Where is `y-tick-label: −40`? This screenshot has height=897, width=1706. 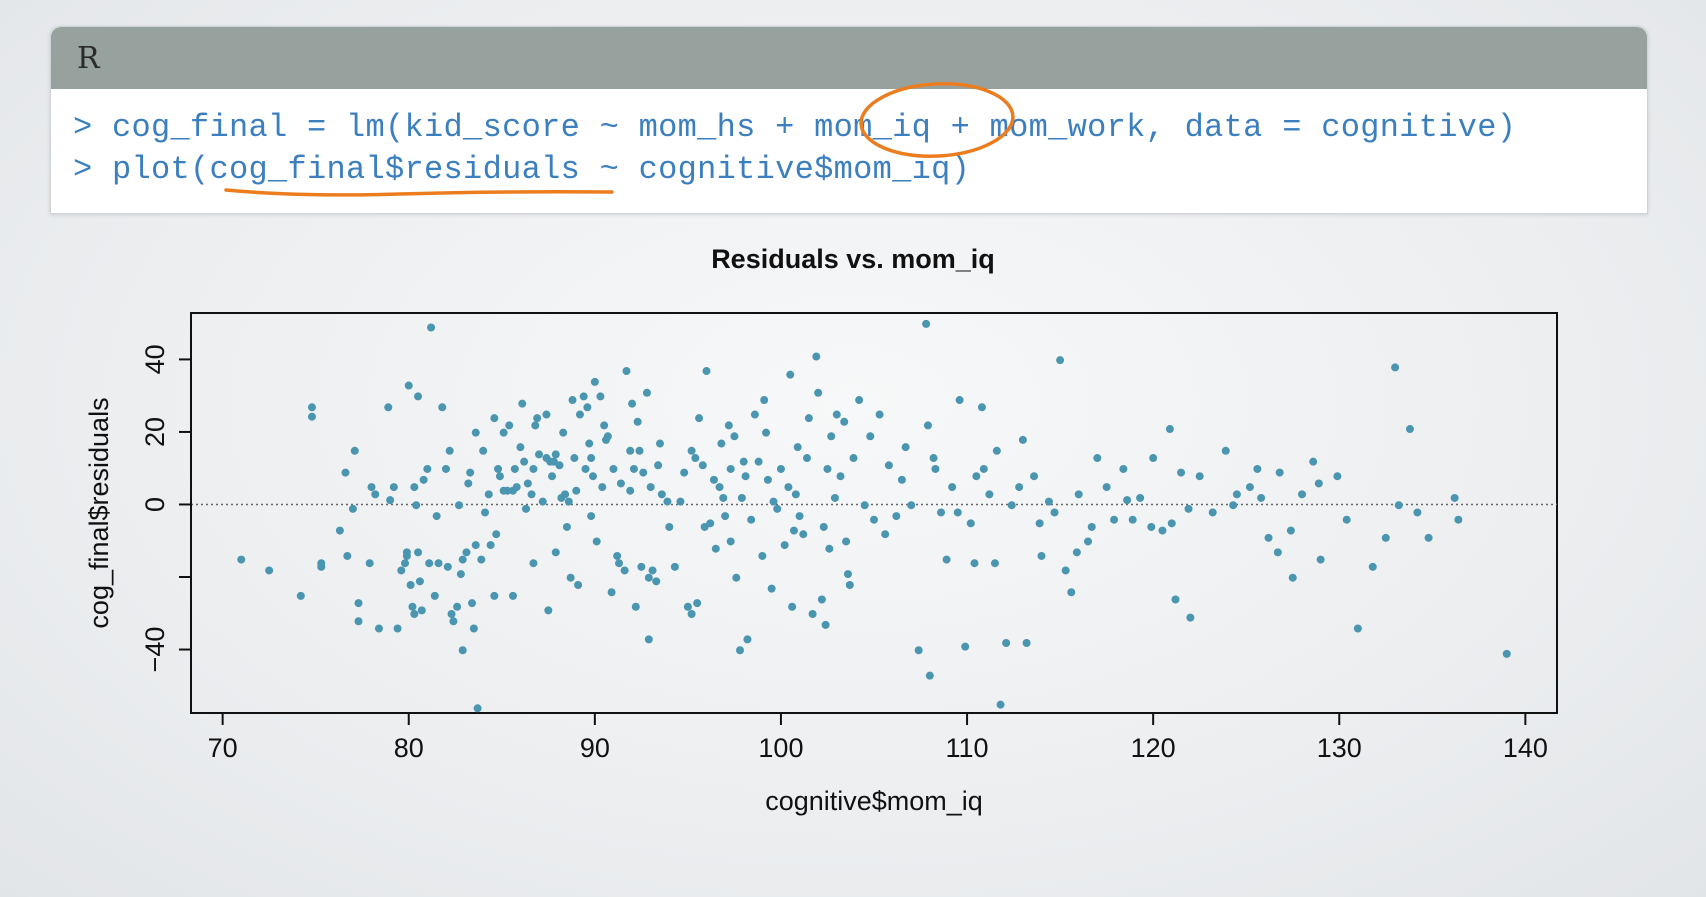 y-tick-label: −40 is located at coordinates (155, 650).